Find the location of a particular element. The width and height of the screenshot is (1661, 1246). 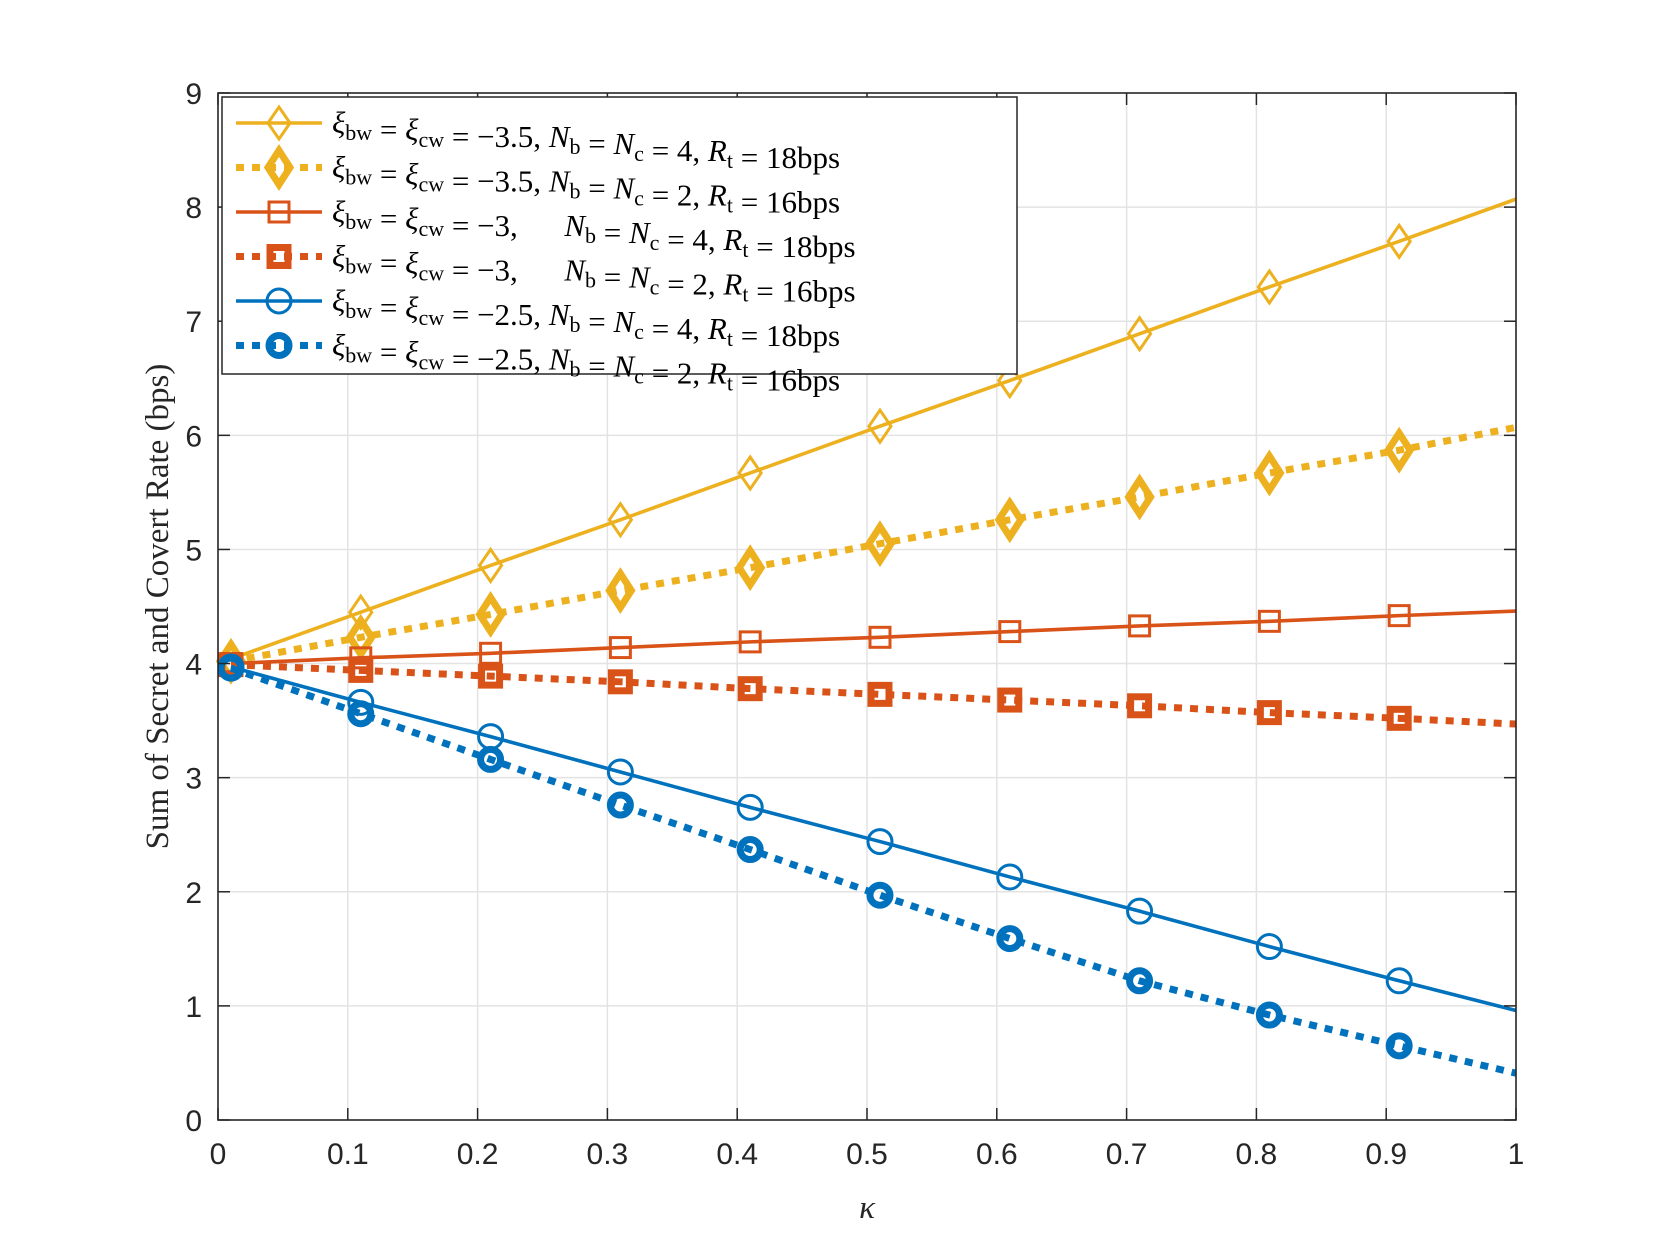

x-tick-label: 1 is located at coordinates (1516, 1154).